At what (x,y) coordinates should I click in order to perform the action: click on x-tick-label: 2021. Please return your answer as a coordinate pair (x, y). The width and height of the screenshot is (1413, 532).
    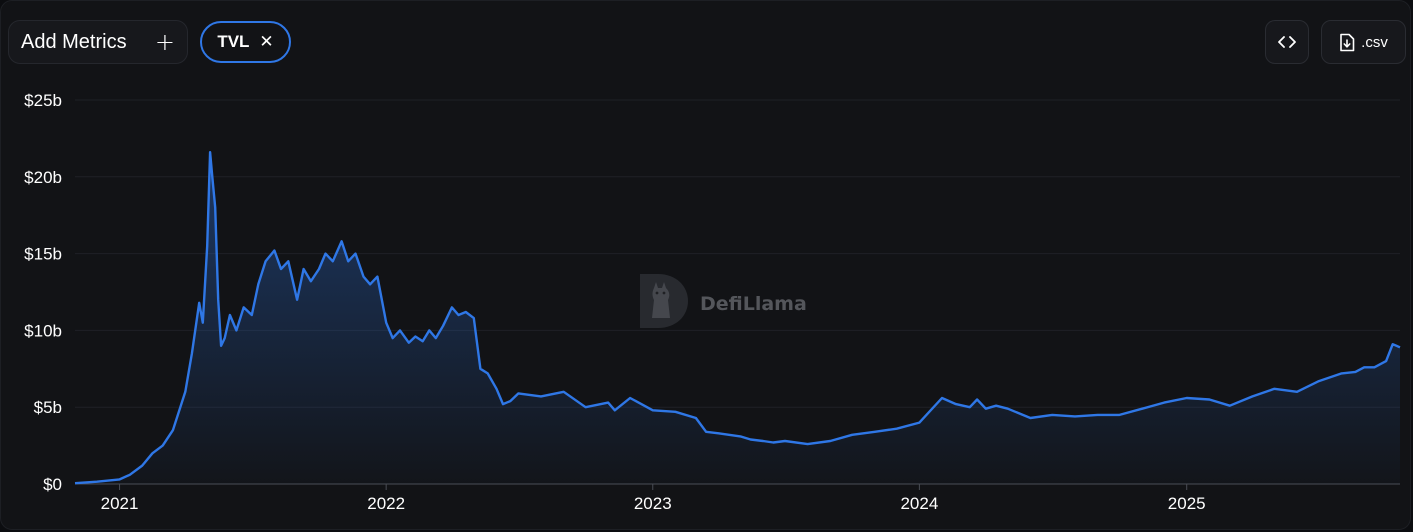
    Looking at the image, I should click on (120, 503).